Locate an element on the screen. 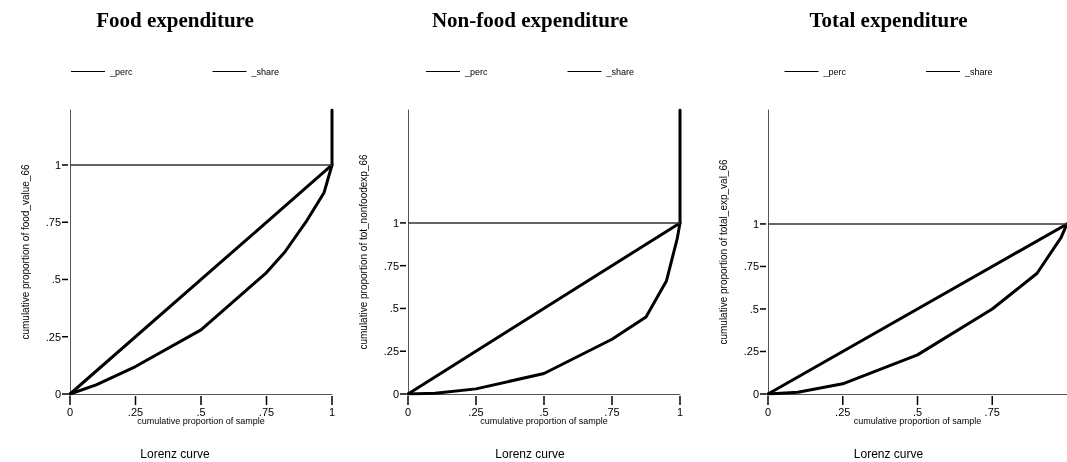 The height and width of the screenshot is (462, 1067). chart-title: Food expenditure is located at coordinates (175, 19).